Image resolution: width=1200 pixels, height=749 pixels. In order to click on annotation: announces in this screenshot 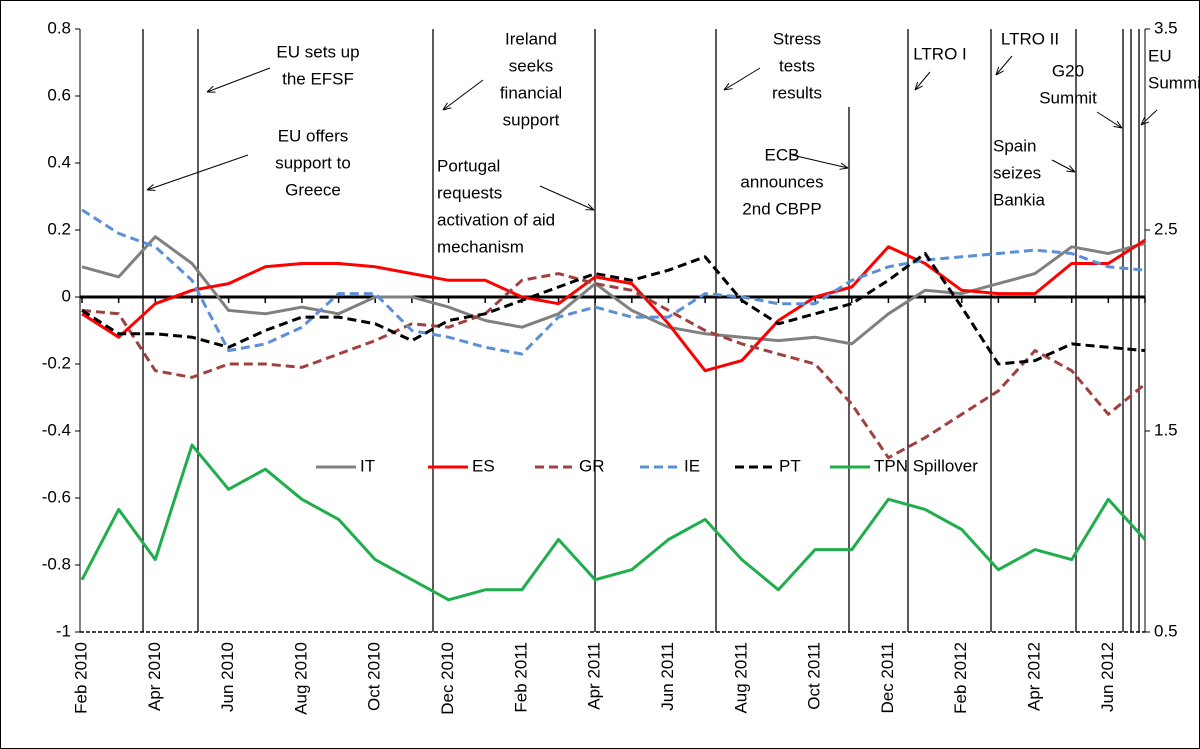, I will do `click(781, 181)`.